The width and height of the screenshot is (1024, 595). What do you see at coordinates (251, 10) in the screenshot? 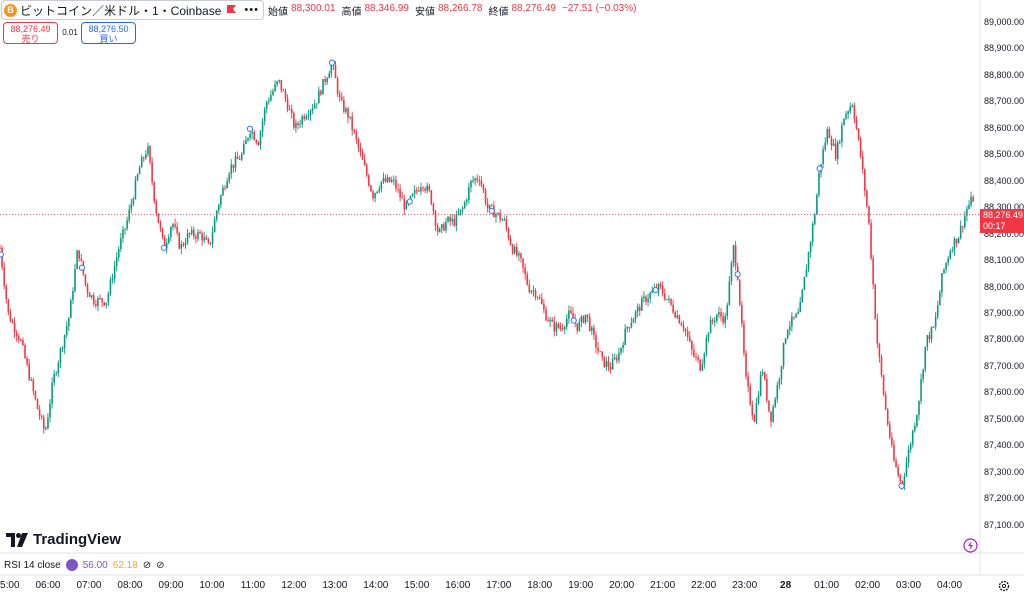
I see `more-options-icon: •••` at bounding box center [251, 10].